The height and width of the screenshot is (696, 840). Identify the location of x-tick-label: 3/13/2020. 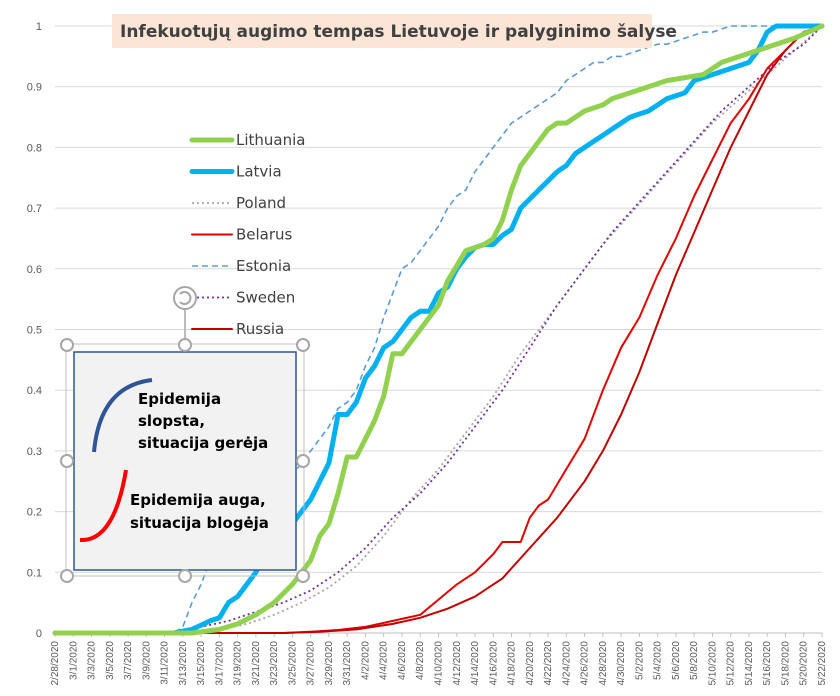
(183, 663).